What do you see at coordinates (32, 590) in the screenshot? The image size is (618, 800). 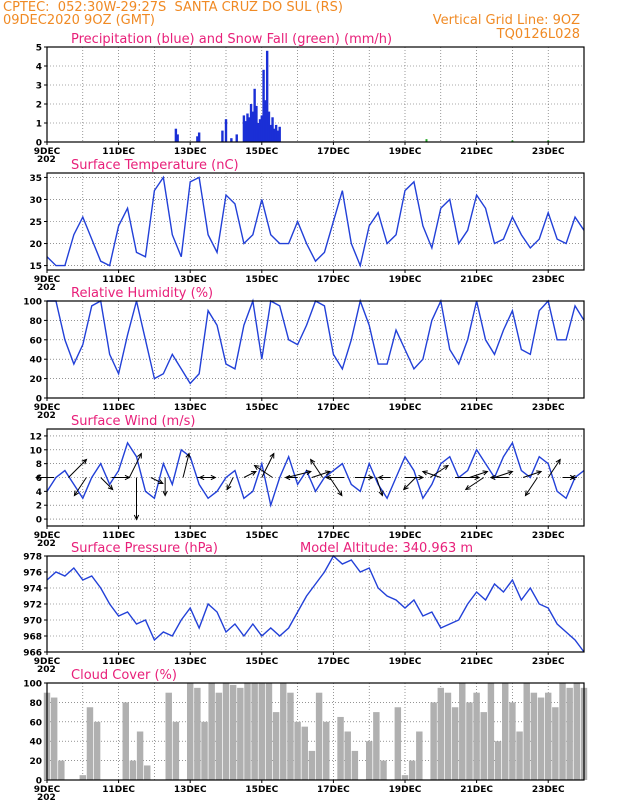 I see `pres-ytick-label: 974` at bounding box center [32, 590].